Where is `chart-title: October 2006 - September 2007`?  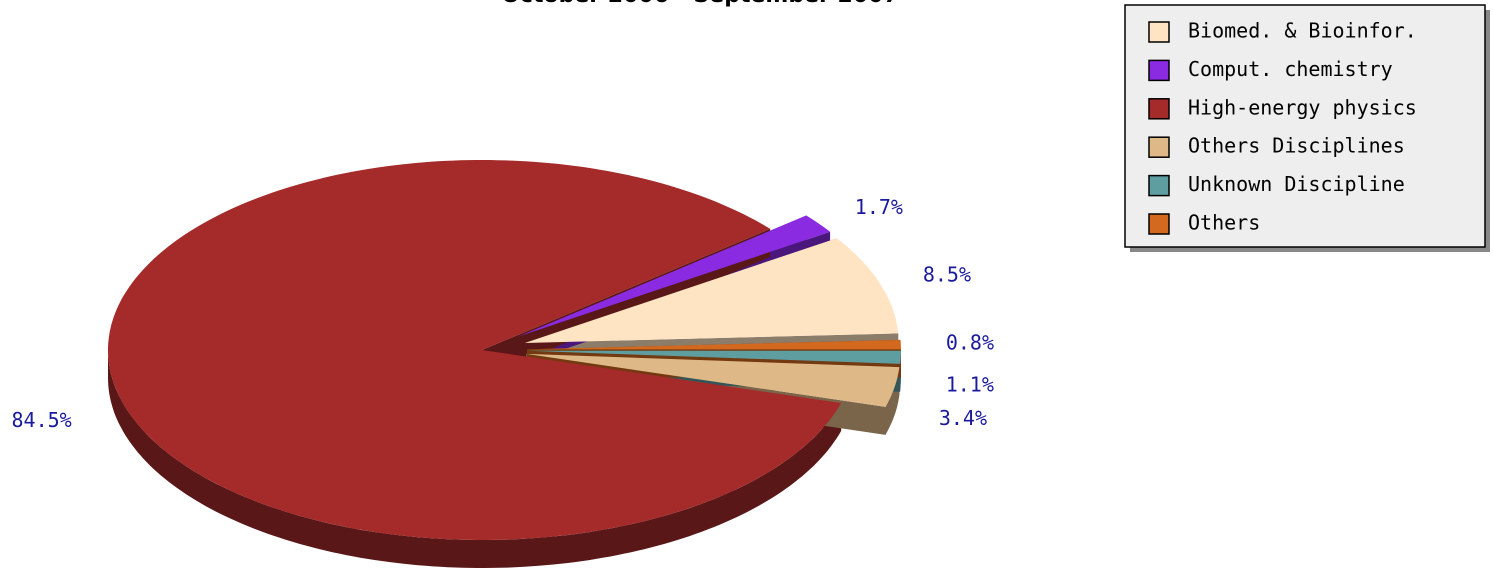
chart-title: October 2006 - September 2007 is located at coordinates (700, 4).